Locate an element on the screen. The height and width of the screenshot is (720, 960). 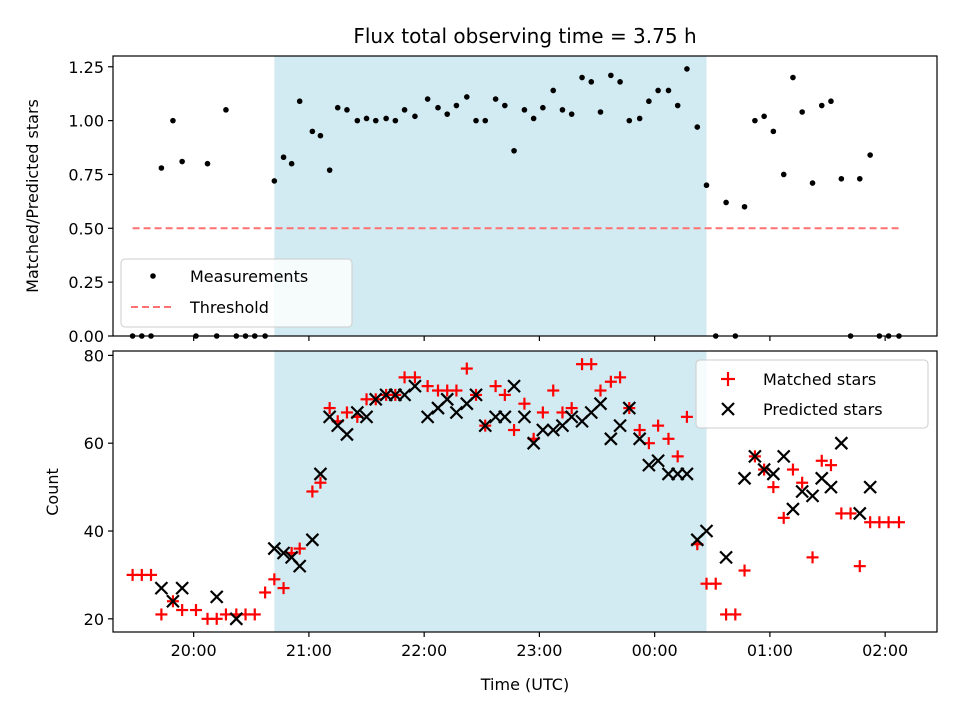
x-tick-label: 21:00 is located at coordinates (309, 650).